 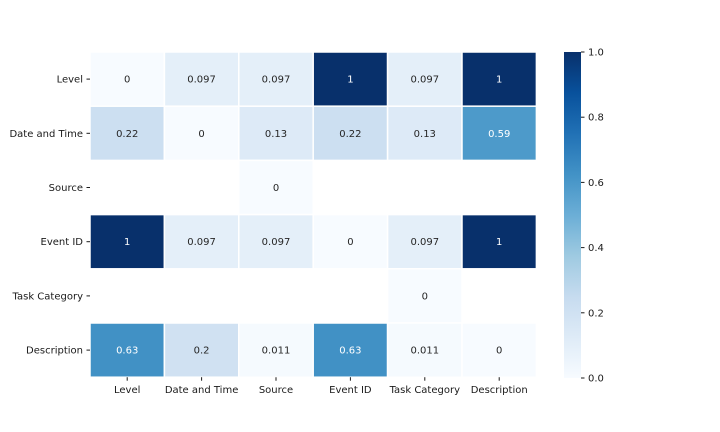 What do you see at coordinates (584, 216) in the screenshot?
I see `colorbar: 0.0 0.2 0.4 0.6 0.8 1.0` at bounding box center [584, 216].